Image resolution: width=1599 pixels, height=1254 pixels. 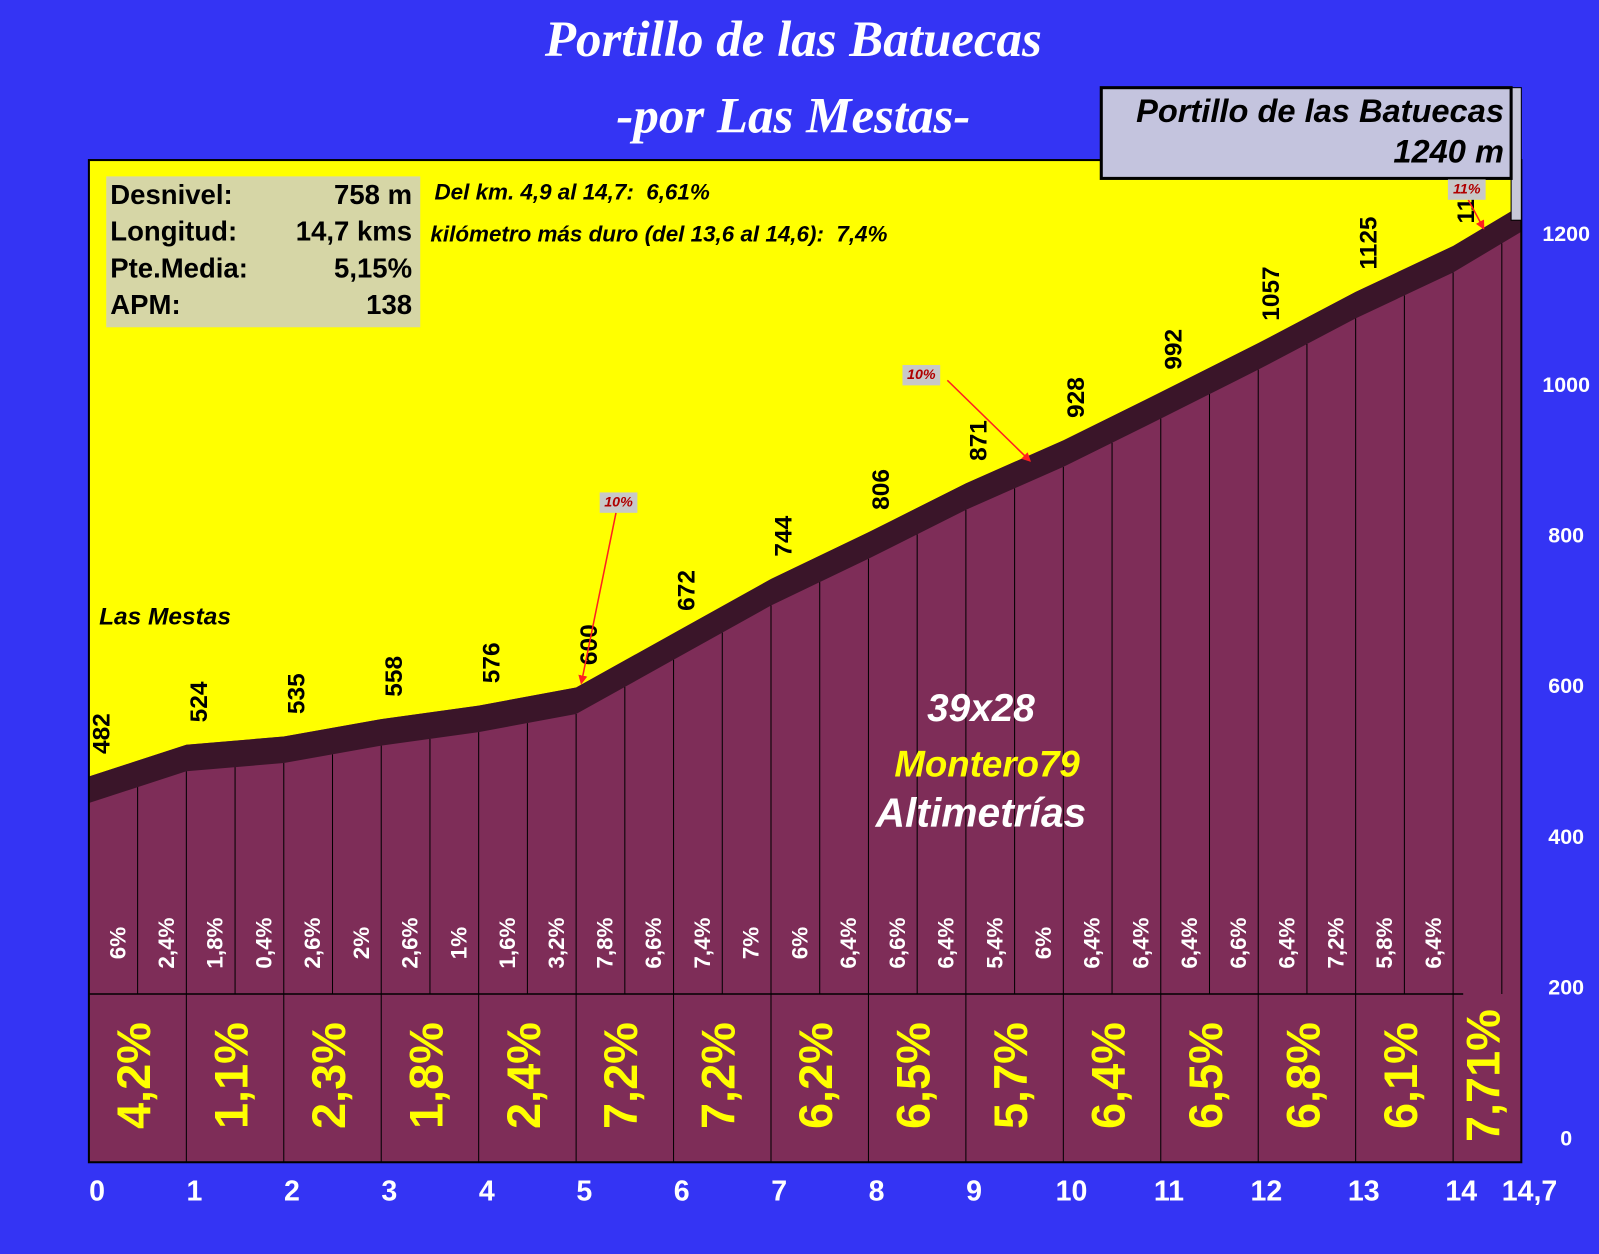 What do you see at coordinates (994, 942) in the screenshot?
I see `half-km-gradient: 5,4%` at bounding box center [994, 942].